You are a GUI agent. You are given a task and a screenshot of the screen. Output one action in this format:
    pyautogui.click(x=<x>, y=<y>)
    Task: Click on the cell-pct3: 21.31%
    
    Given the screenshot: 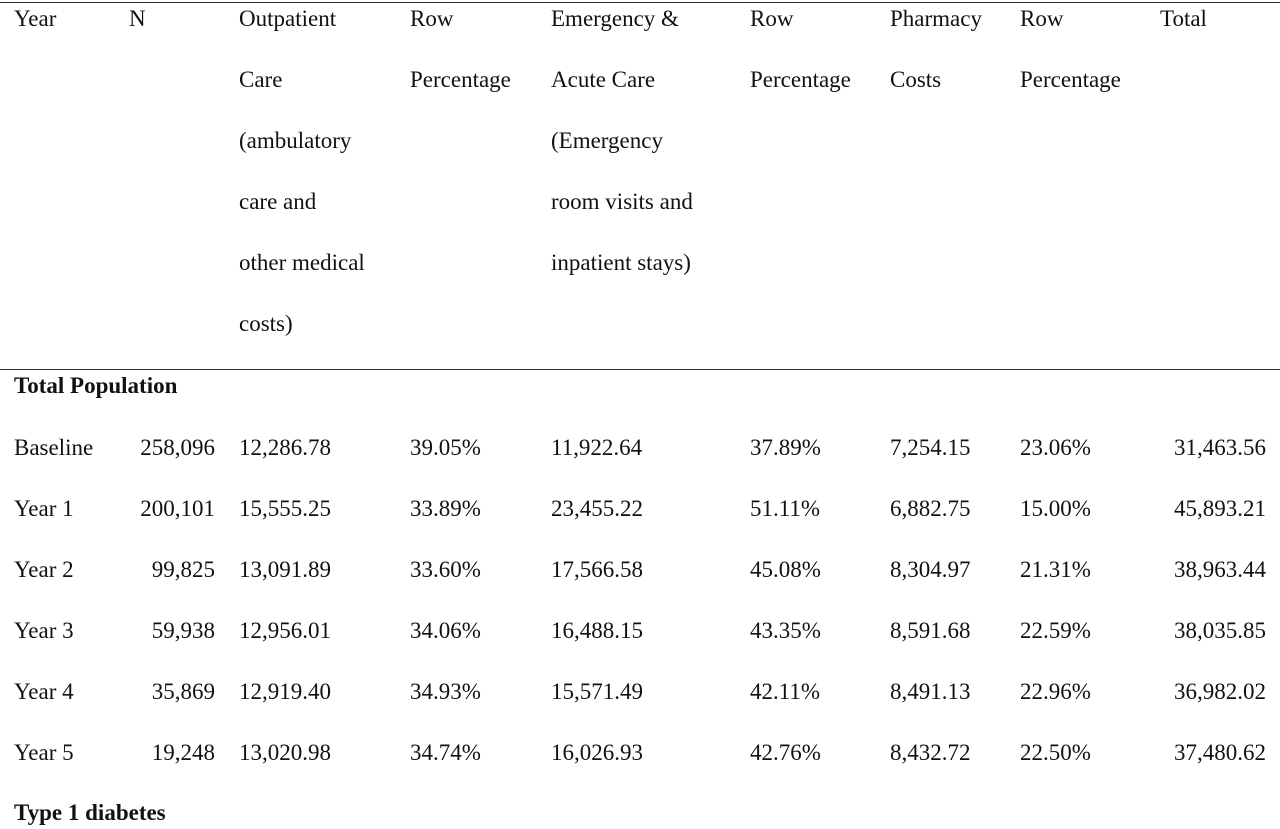 What is the action you would take?
    pyautogui.click(x=1055, y=569)
    